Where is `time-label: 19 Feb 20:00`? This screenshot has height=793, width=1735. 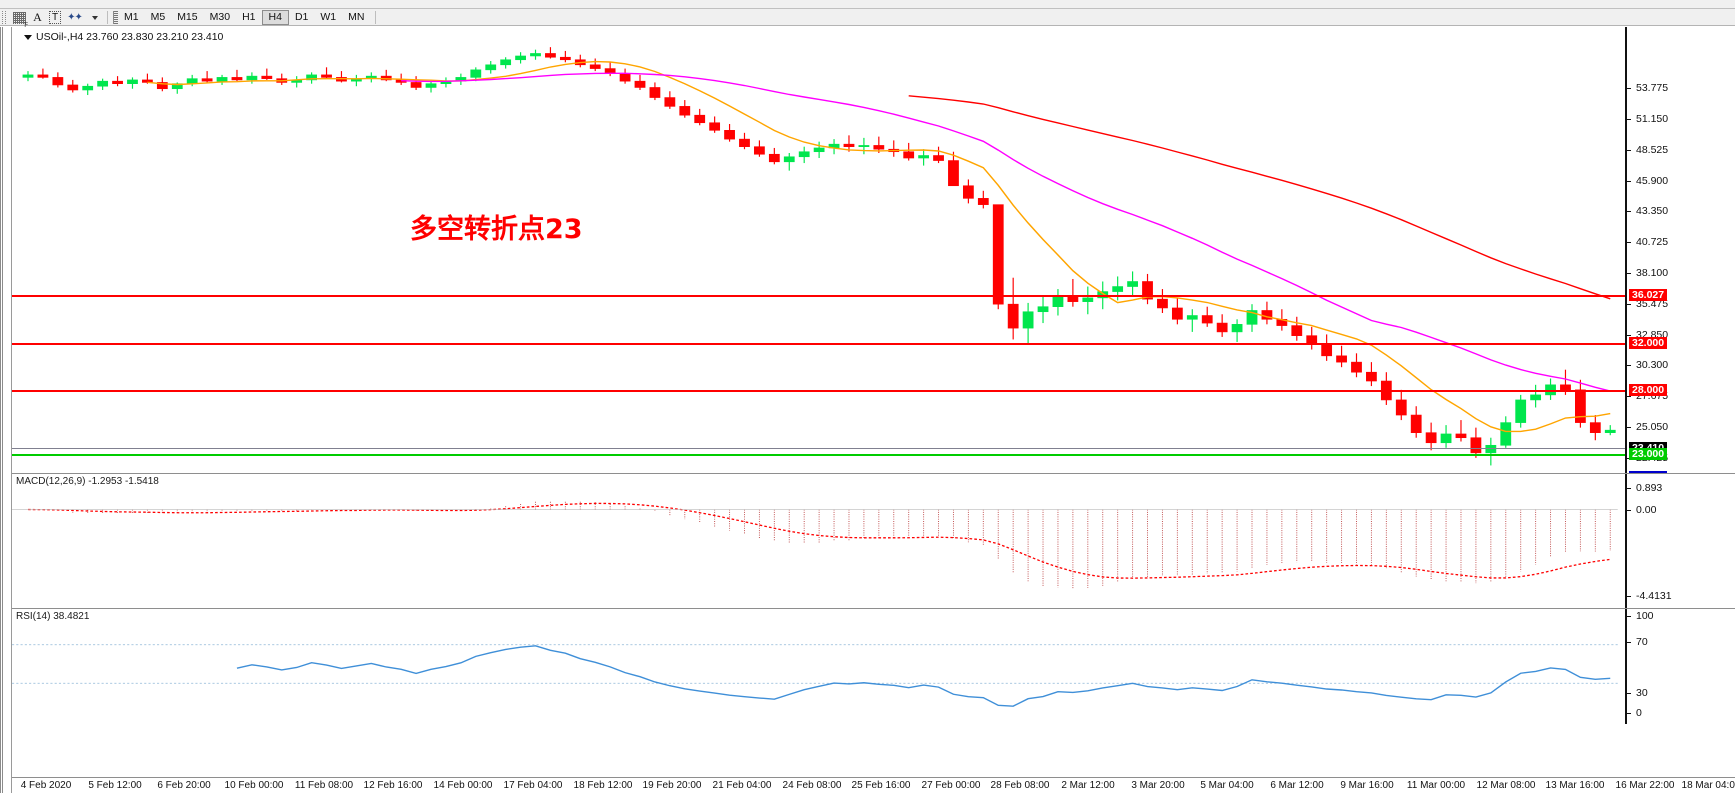
time-label: 19 Feb 20:00 is located at coordinates (672, 785).